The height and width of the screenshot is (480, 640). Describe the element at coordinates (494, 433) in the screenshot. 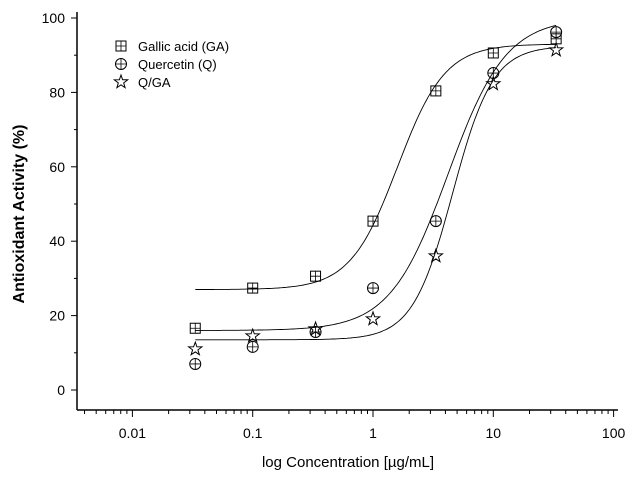

I see `x-tick-label: 10` at that location.